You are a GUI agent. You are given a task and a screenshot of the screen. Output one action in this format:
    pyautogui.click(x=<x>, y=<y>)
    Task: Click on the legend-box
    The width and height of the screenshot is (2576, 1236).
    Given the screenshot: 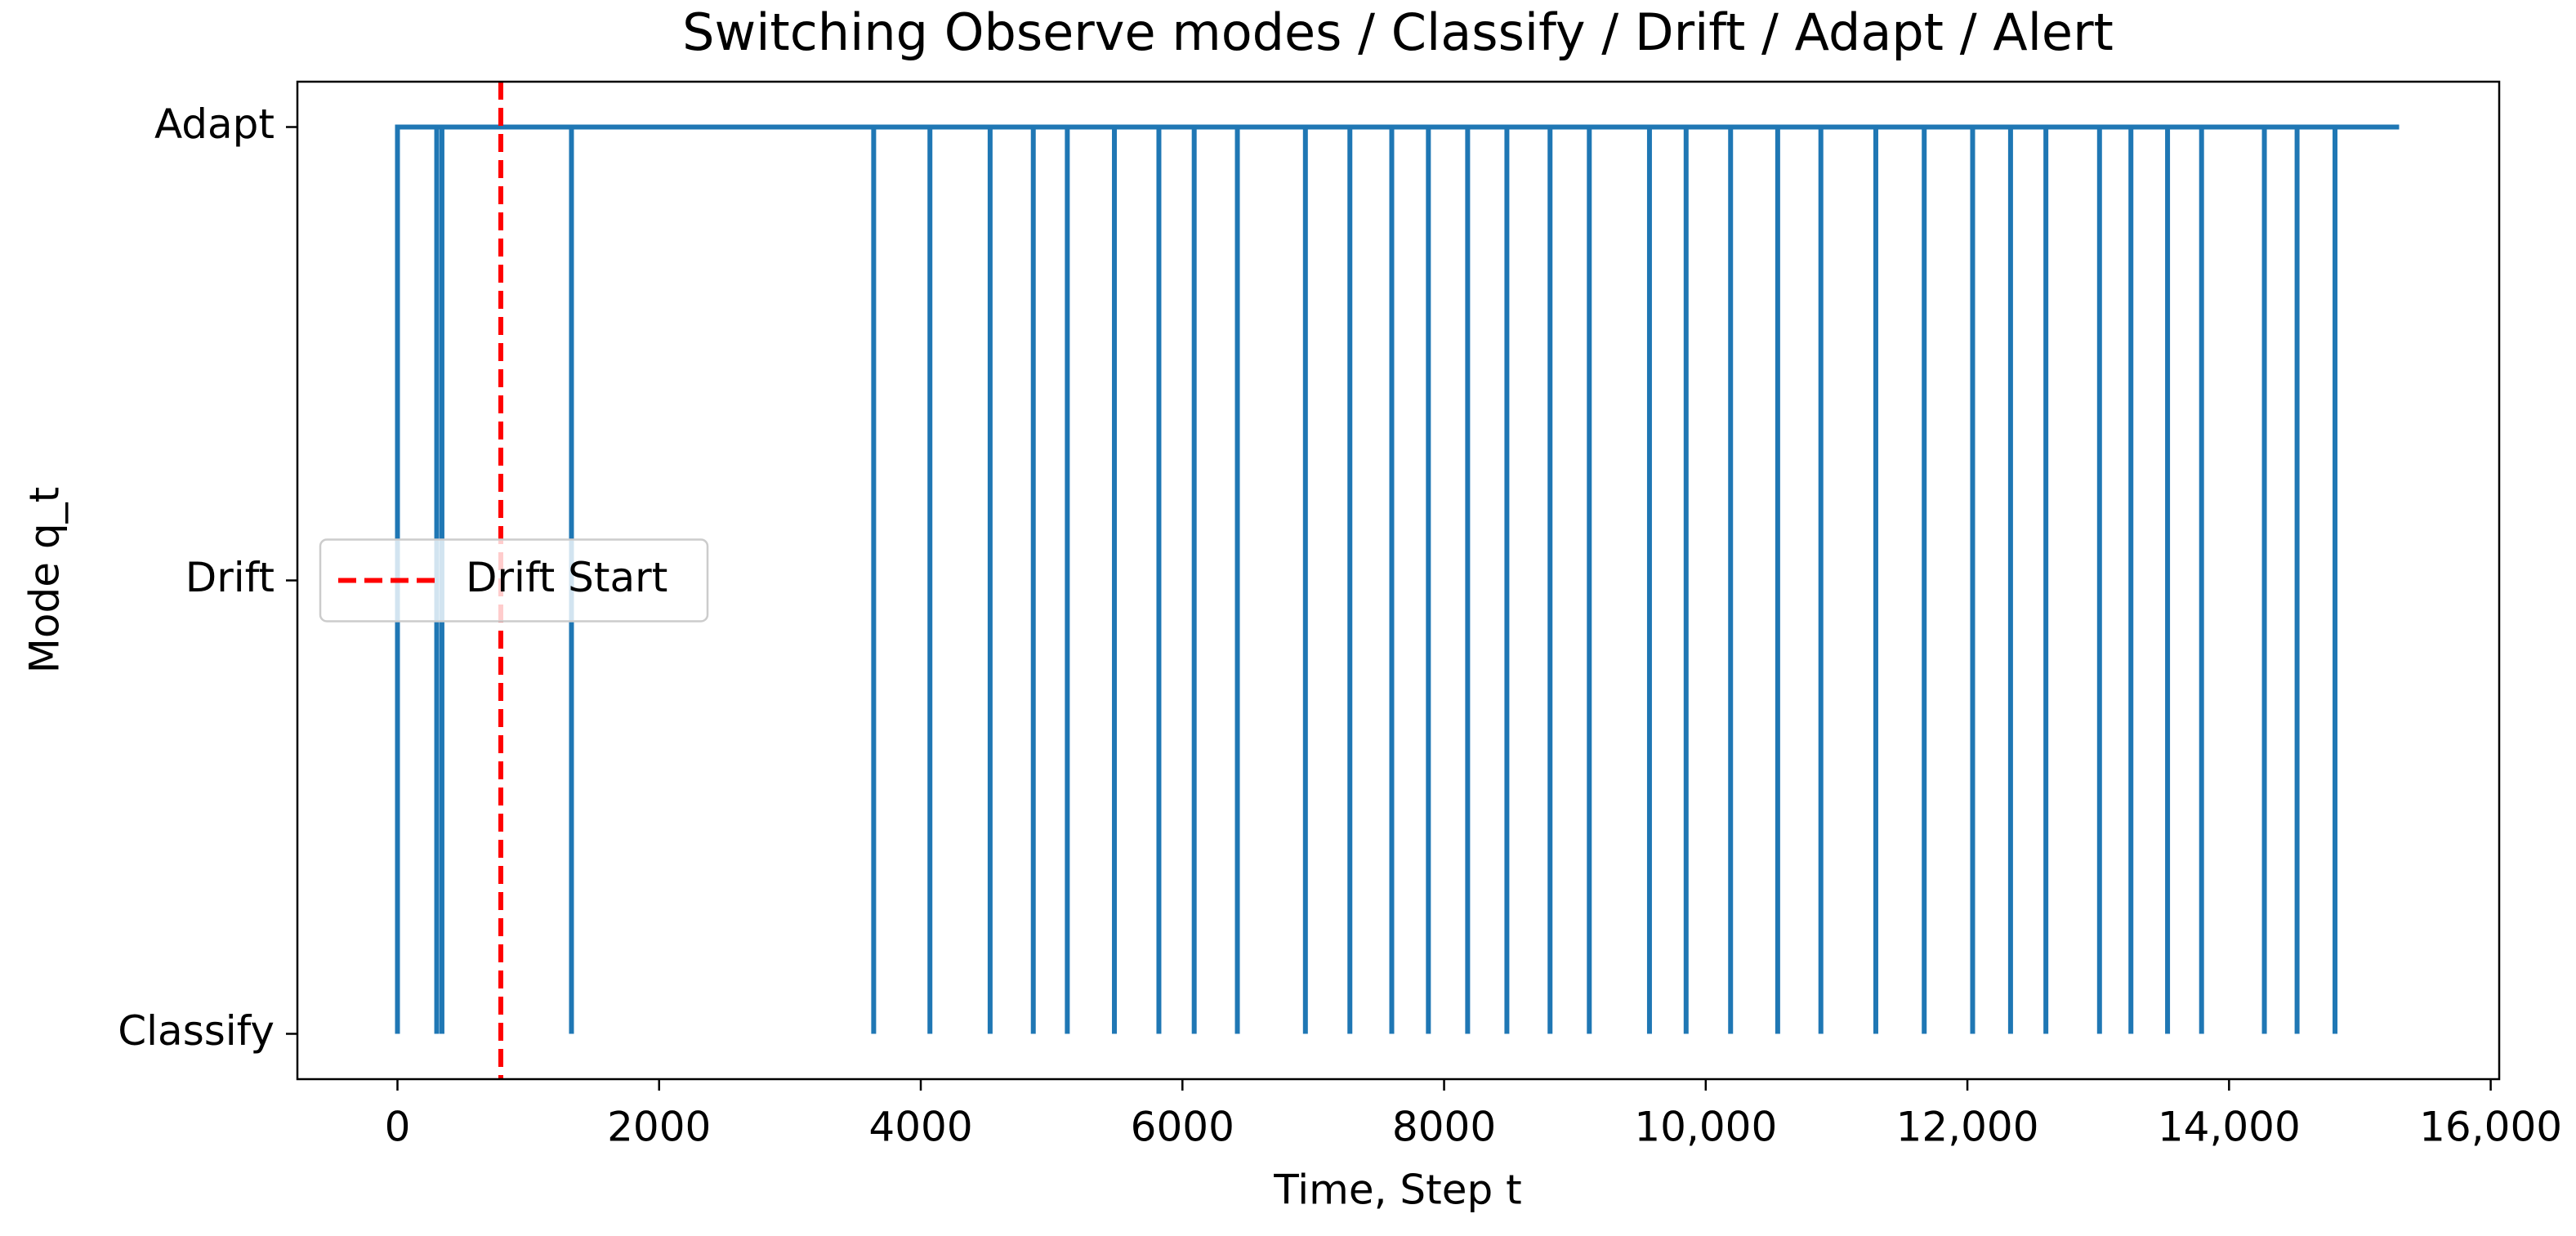 What is the action you would take?
    pyautogui.click(x=514, y=580)
    